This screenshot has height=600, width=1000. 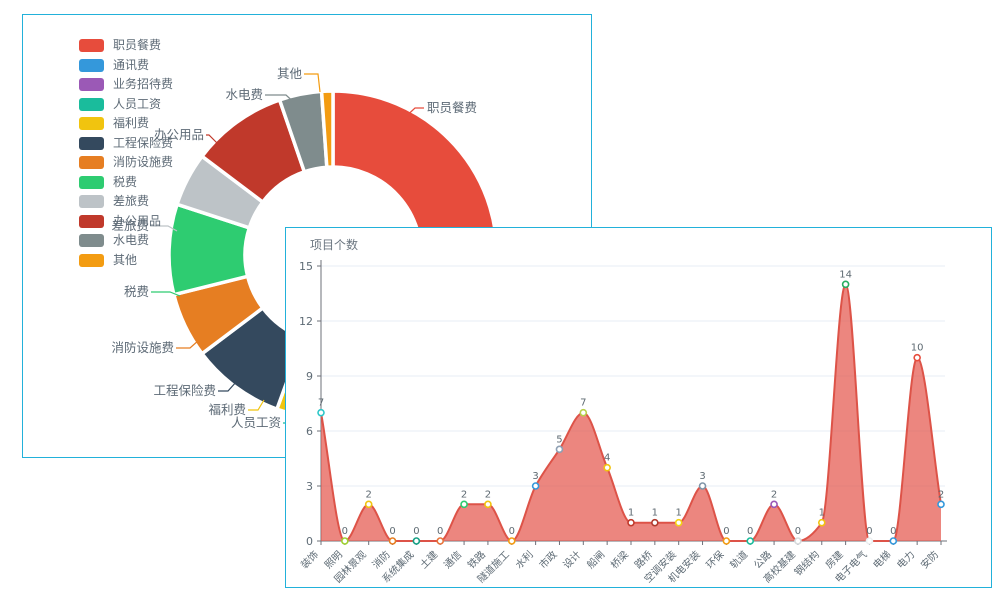 What do you see at coordinates (595, 559) in the screenshot?
I see `x-axis-label: 船闸` at bounding box center [595, 559].